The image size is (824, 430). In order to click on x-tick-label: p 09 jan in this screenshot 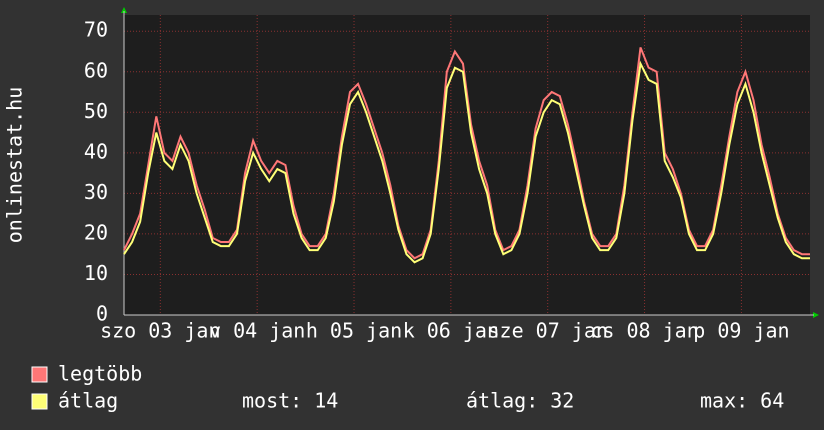, I will do `click(741, 331)`.